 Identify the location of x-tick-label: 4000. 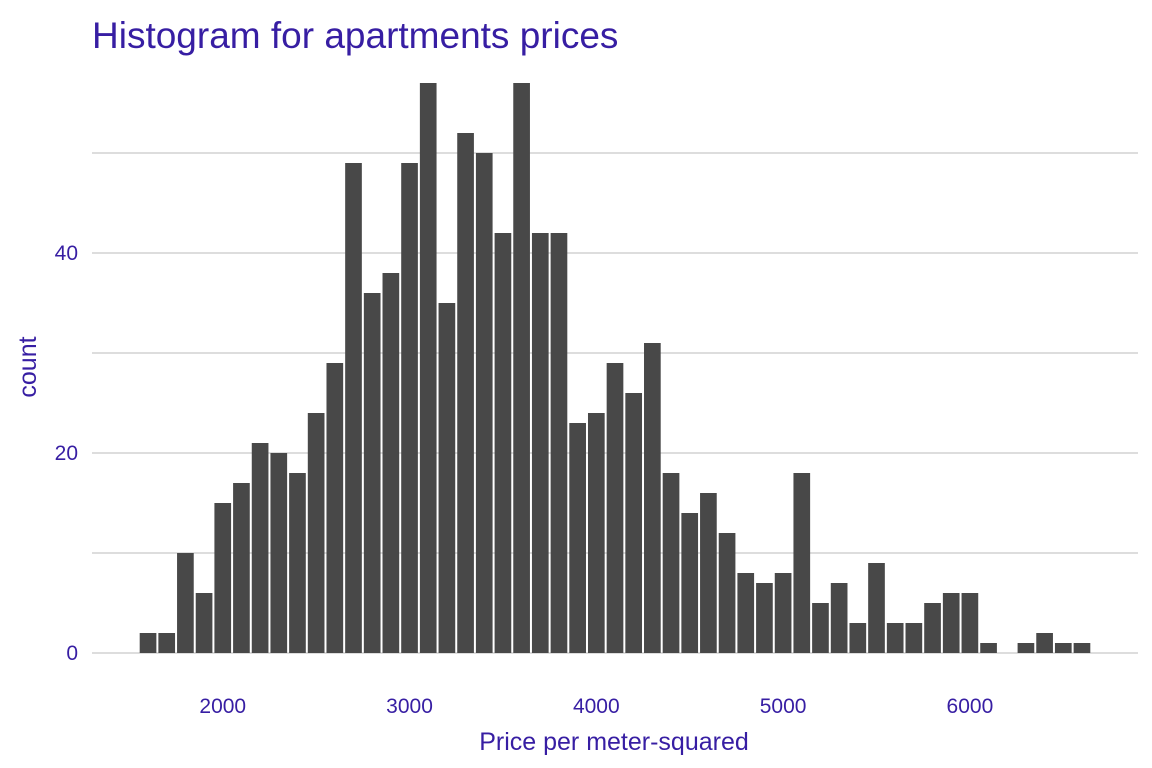
(596, 706).